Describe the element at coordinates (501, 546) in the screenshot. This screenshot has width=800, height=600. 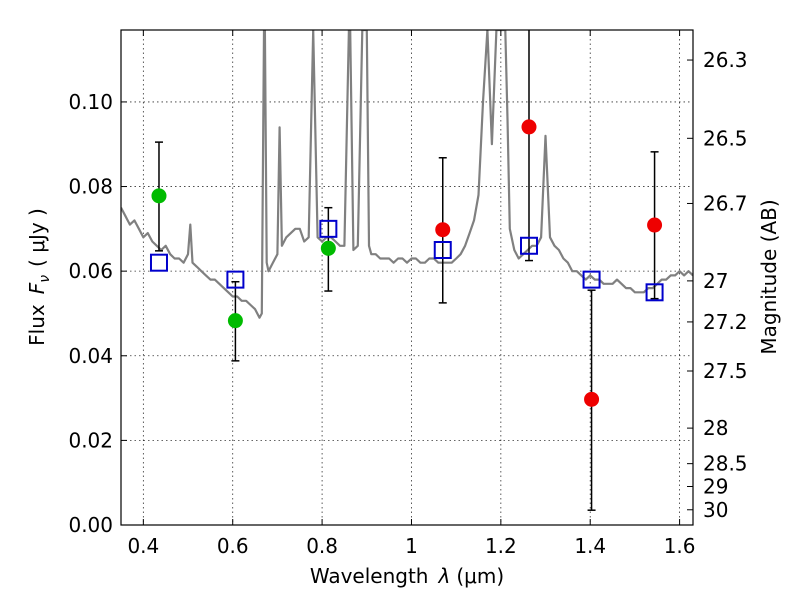
I see `x-tick-label: 1.2` at that location.